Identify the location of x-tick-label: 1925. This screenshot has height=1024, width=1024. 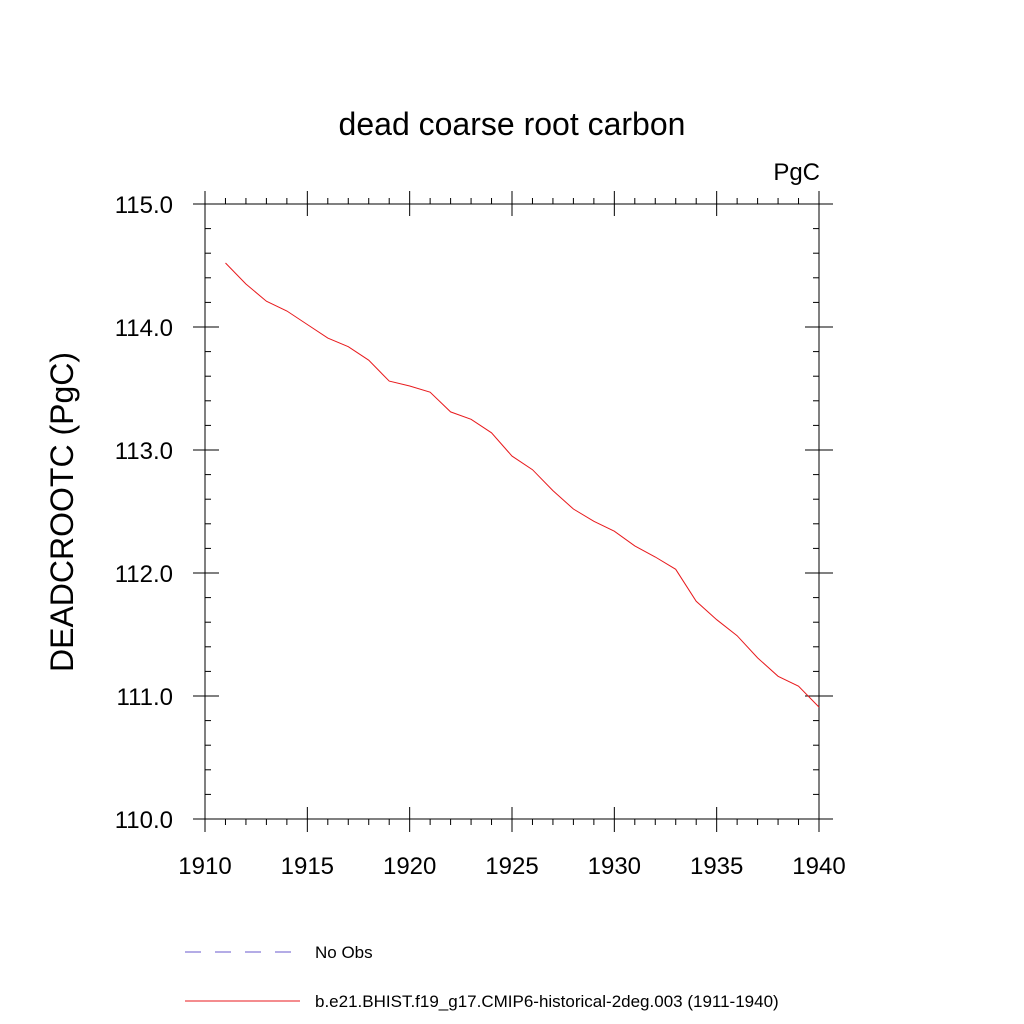
(511, 866).